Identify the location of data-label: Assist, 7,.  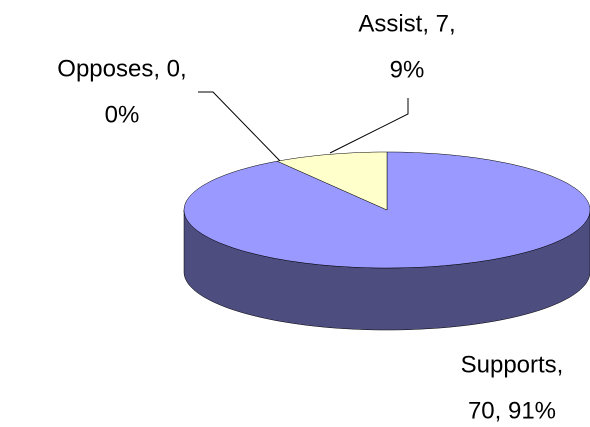
(406, 23).